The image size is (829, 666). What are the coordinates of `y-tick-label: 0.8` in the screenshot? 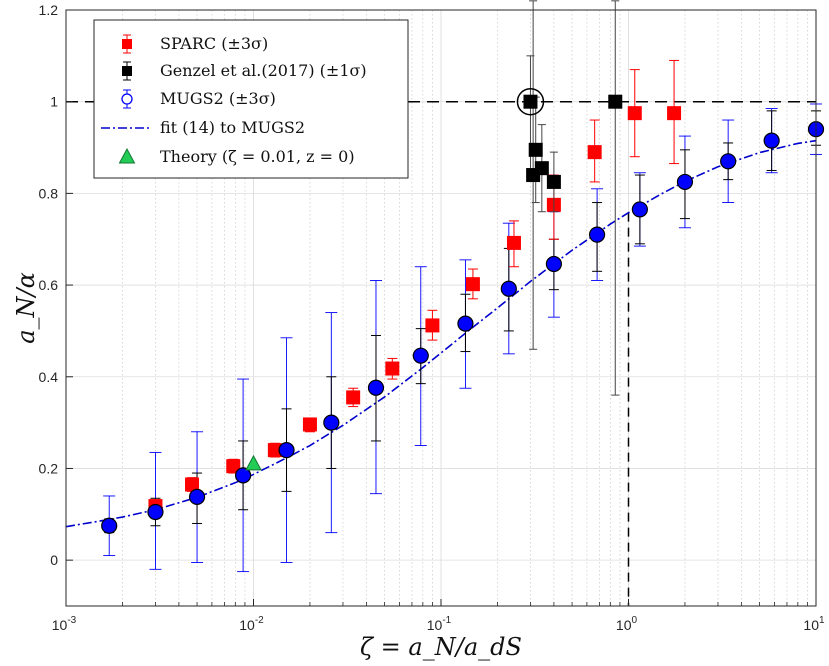 It's located at (49, 193).